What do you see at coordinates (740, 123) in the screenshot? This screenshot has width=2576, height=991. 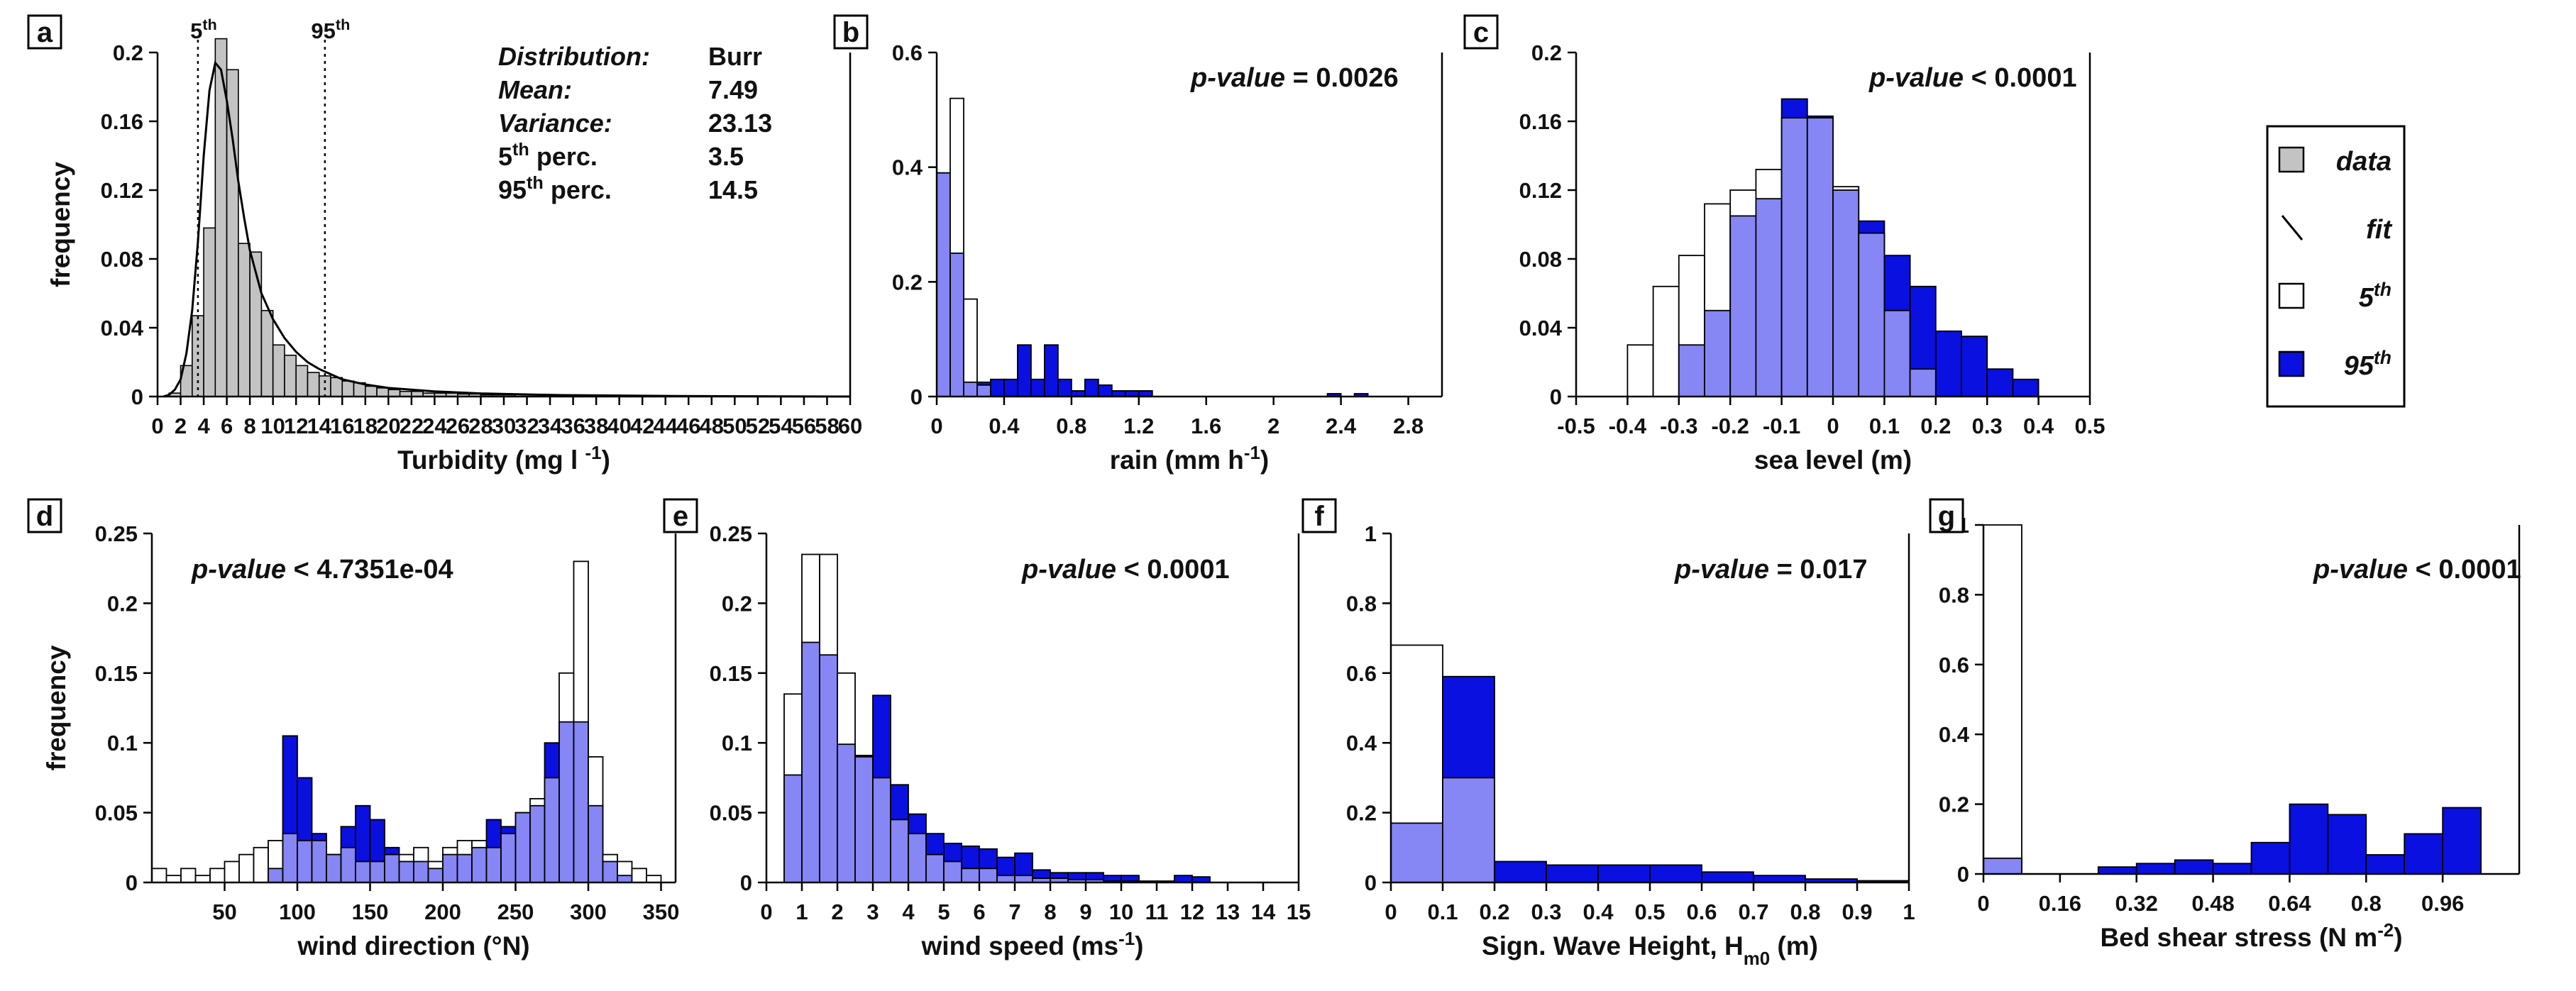 I see `stat-value: 23.13` at bounding box center [740, 123].